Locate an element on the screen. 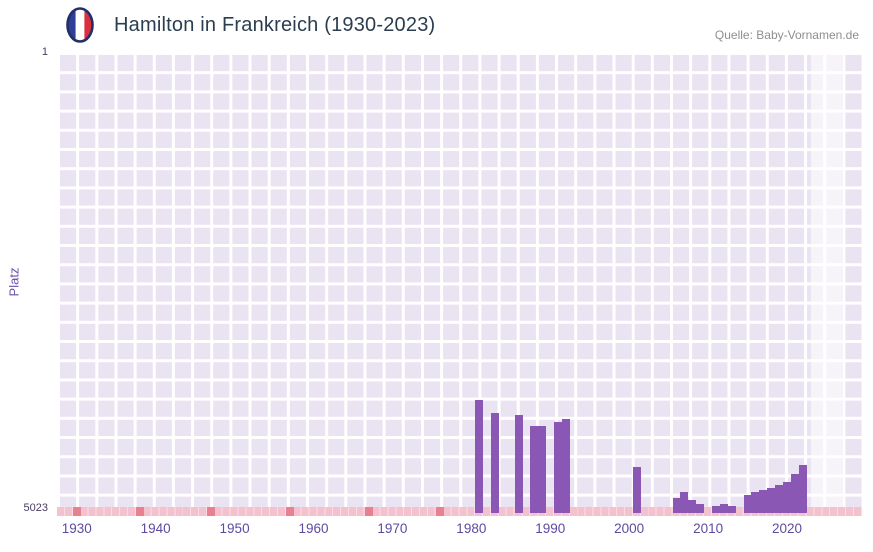 The height and width of the screenshot is (552, 873). x-tick-label: 1990 is located at coordinates (550, 528).